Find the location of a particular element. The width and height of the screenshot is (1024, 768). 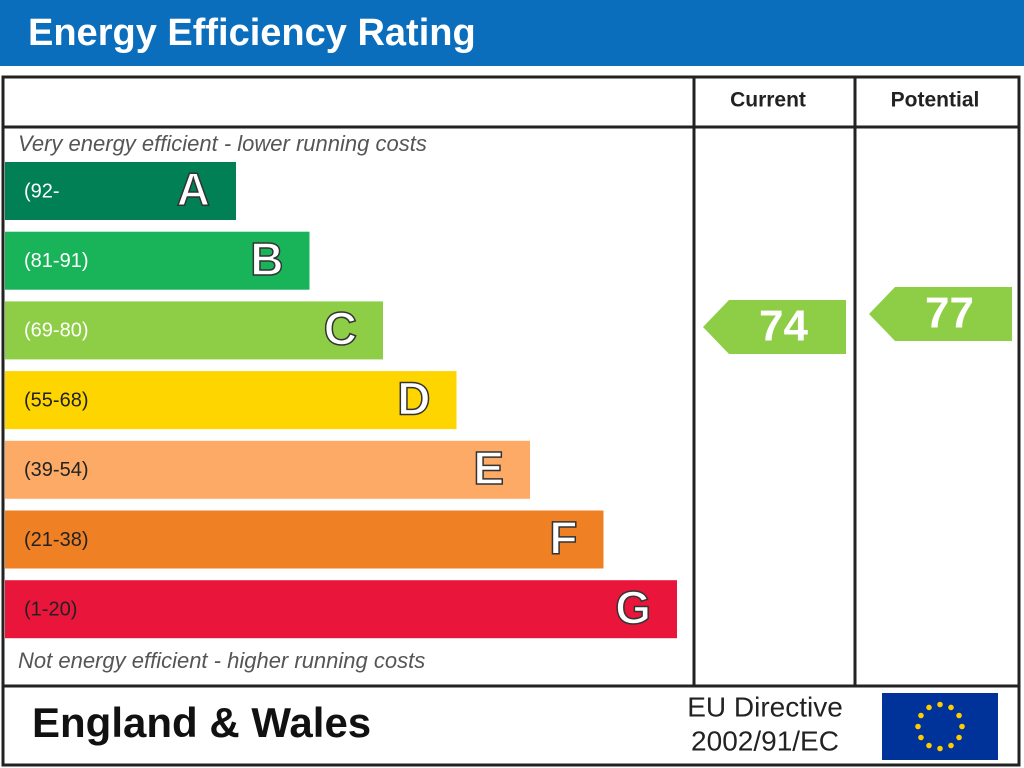

band-letter: A is located at coordinates (193, 189).